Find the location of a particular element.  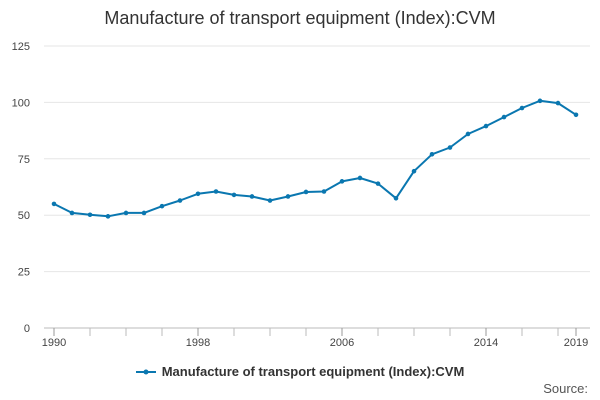

x-tick-label: 1990 is located at coordinates (54, 343).